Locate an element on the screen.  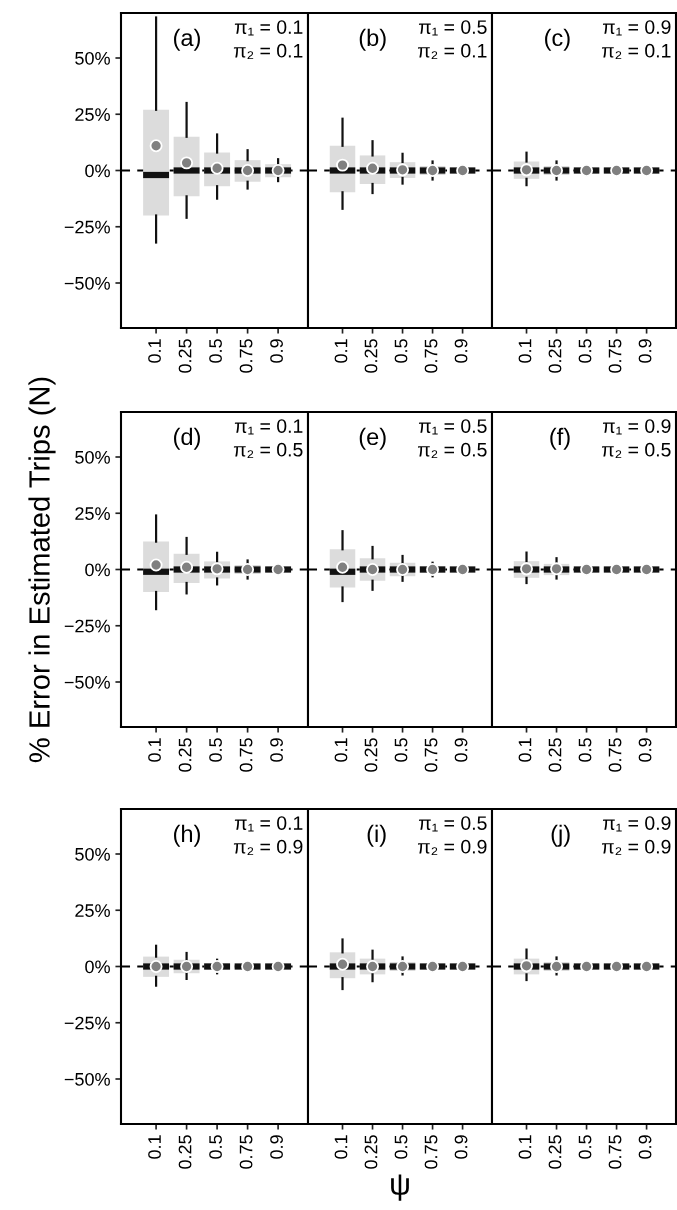
text: (f) is located at coordinates (560, 438).